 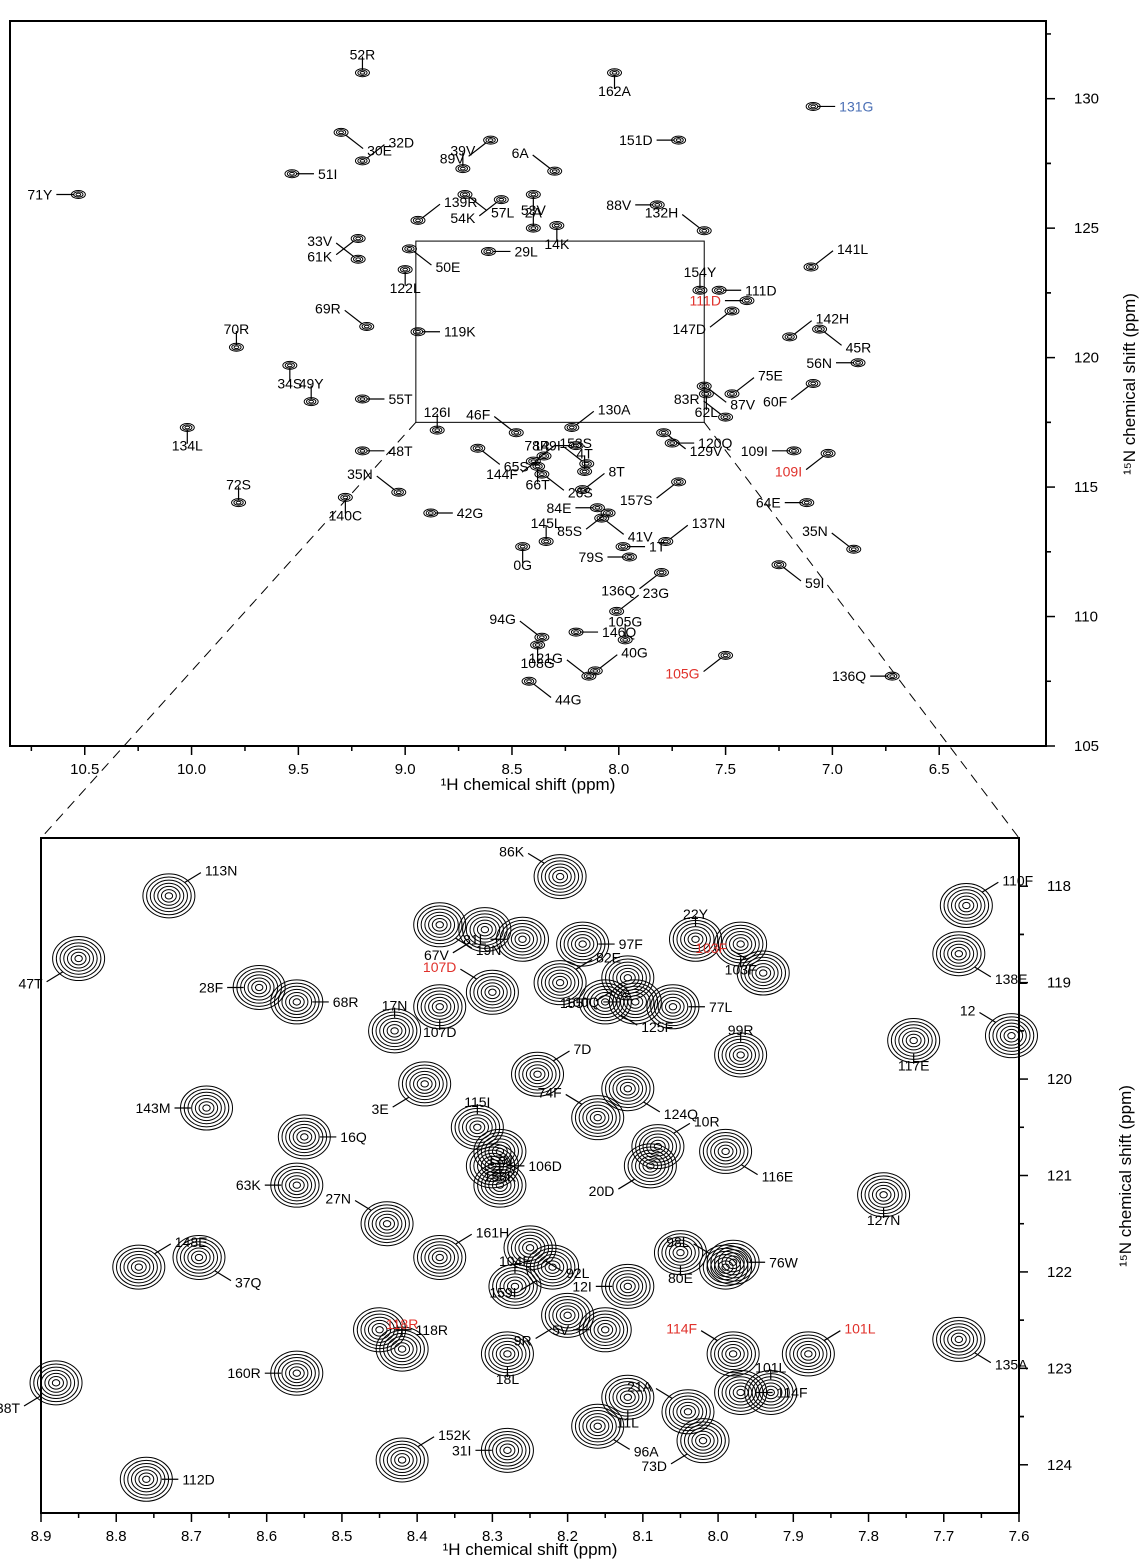 I want to click on peak-label: 35N, so click(x=815, y=531).